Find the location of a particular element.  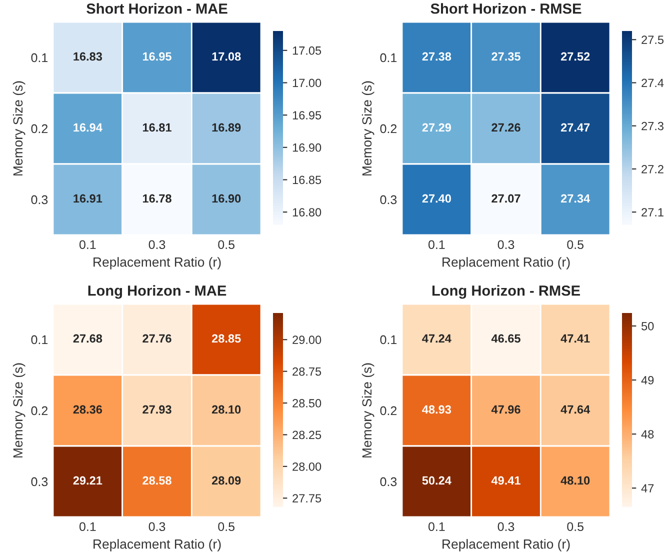

data-label: 16.91 is located at coordinates (88, 198).